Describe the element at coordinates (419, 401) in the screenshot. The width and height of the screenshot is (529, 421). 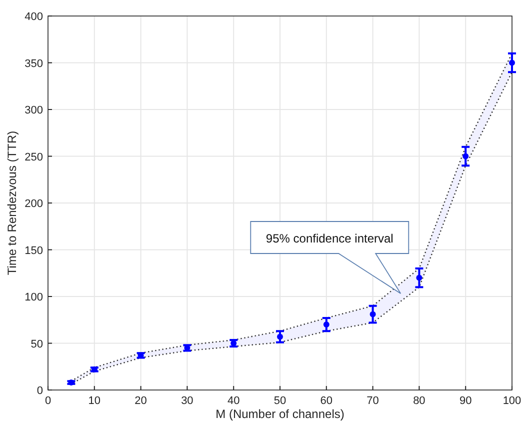
I see `x-tick-label: 80` at that location.